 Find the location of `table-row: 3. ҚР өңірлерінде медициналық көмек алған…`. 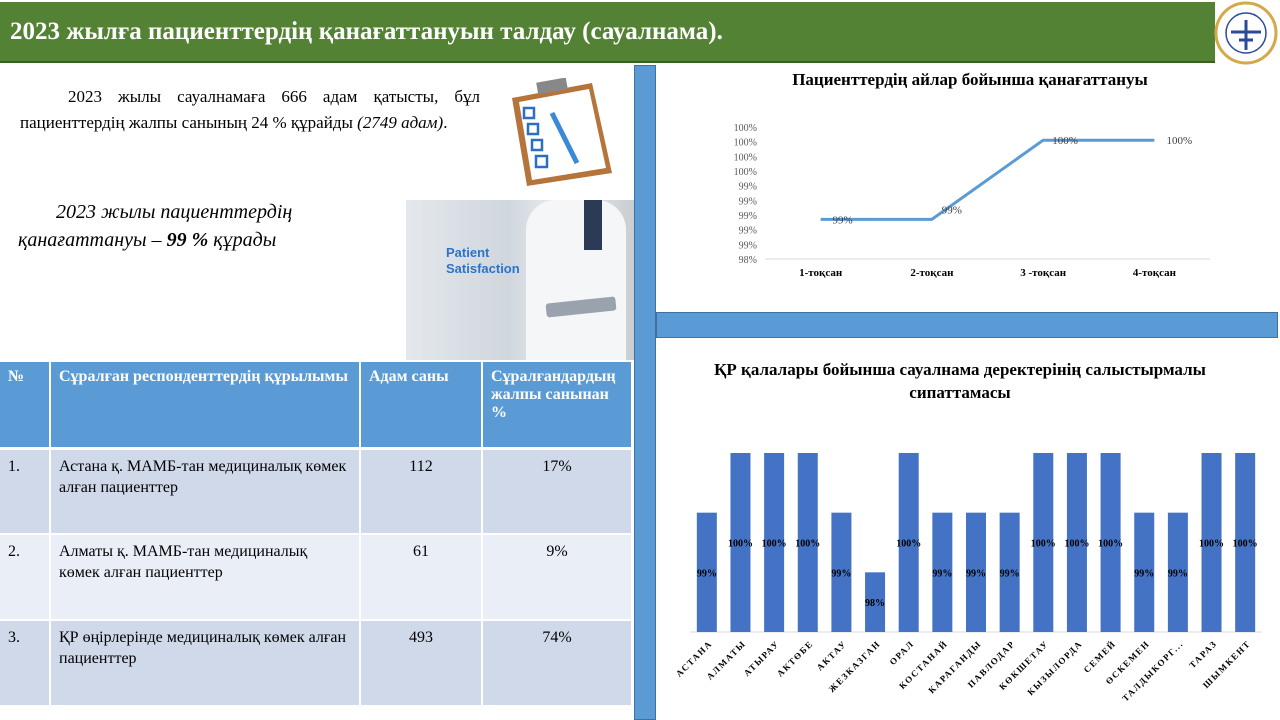

table-row: 3. ҚР өңірлерінде медициналық көмек алған… is located at coordinates (316, 663).